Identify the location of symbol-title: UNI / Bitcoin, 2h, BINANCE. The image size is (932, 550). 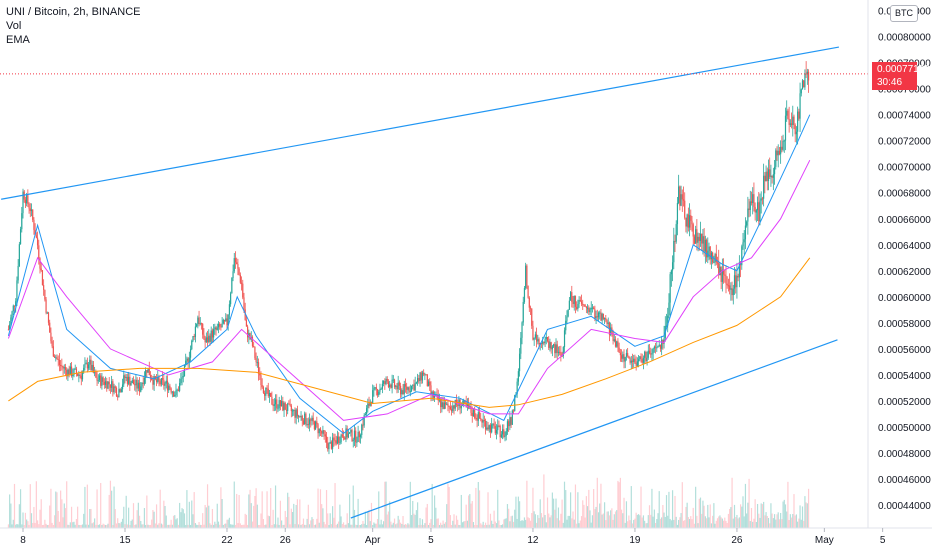
(73, 12).